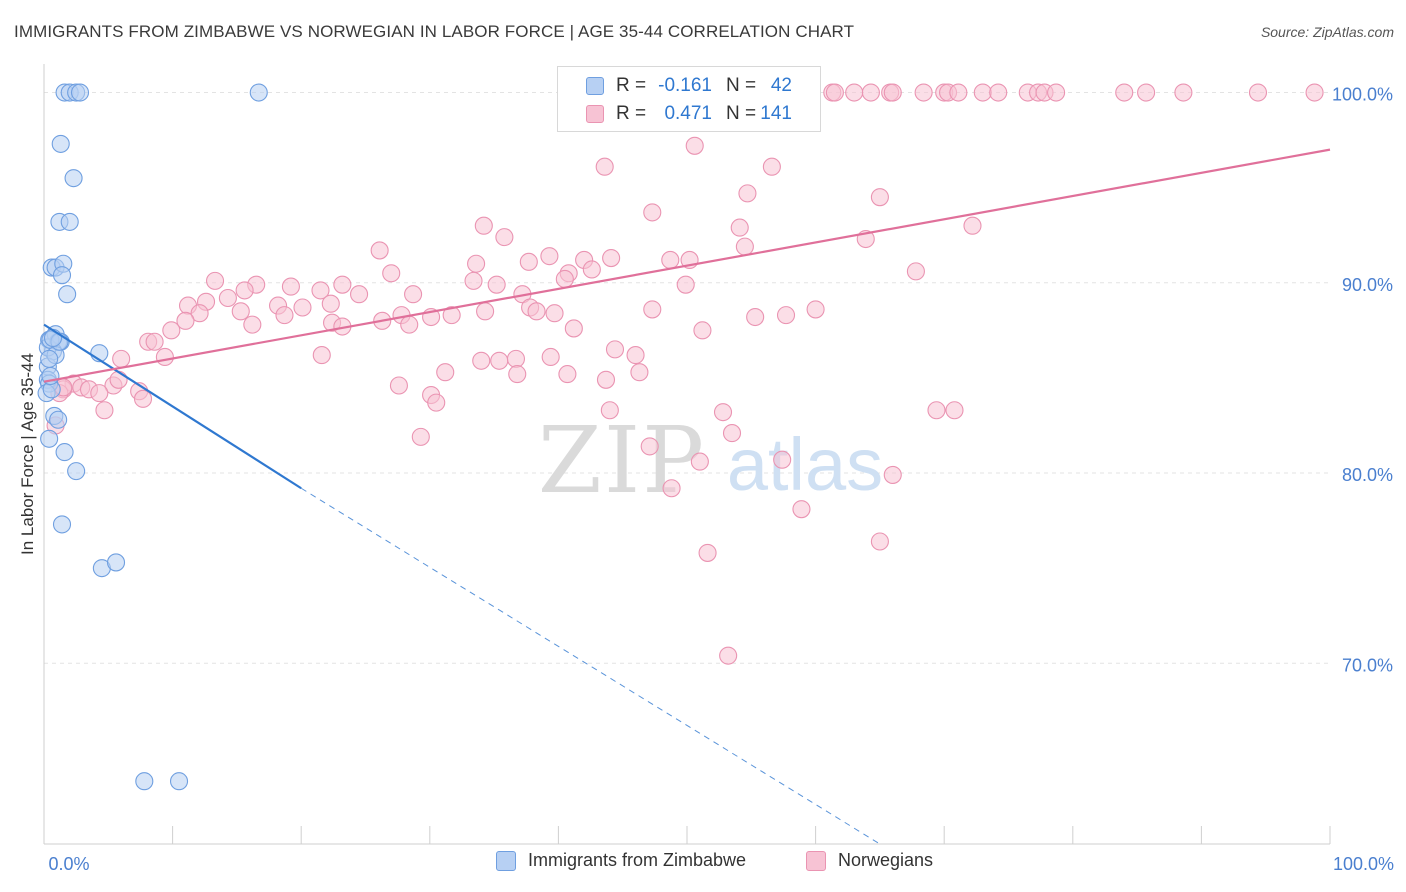 The width and height of the screenshot is (1406, 892). What do you see at coordinates (1362, 95) in the screenshot?
I see `y-tick-label: 100.0%` at bounding box center [1362, 95].